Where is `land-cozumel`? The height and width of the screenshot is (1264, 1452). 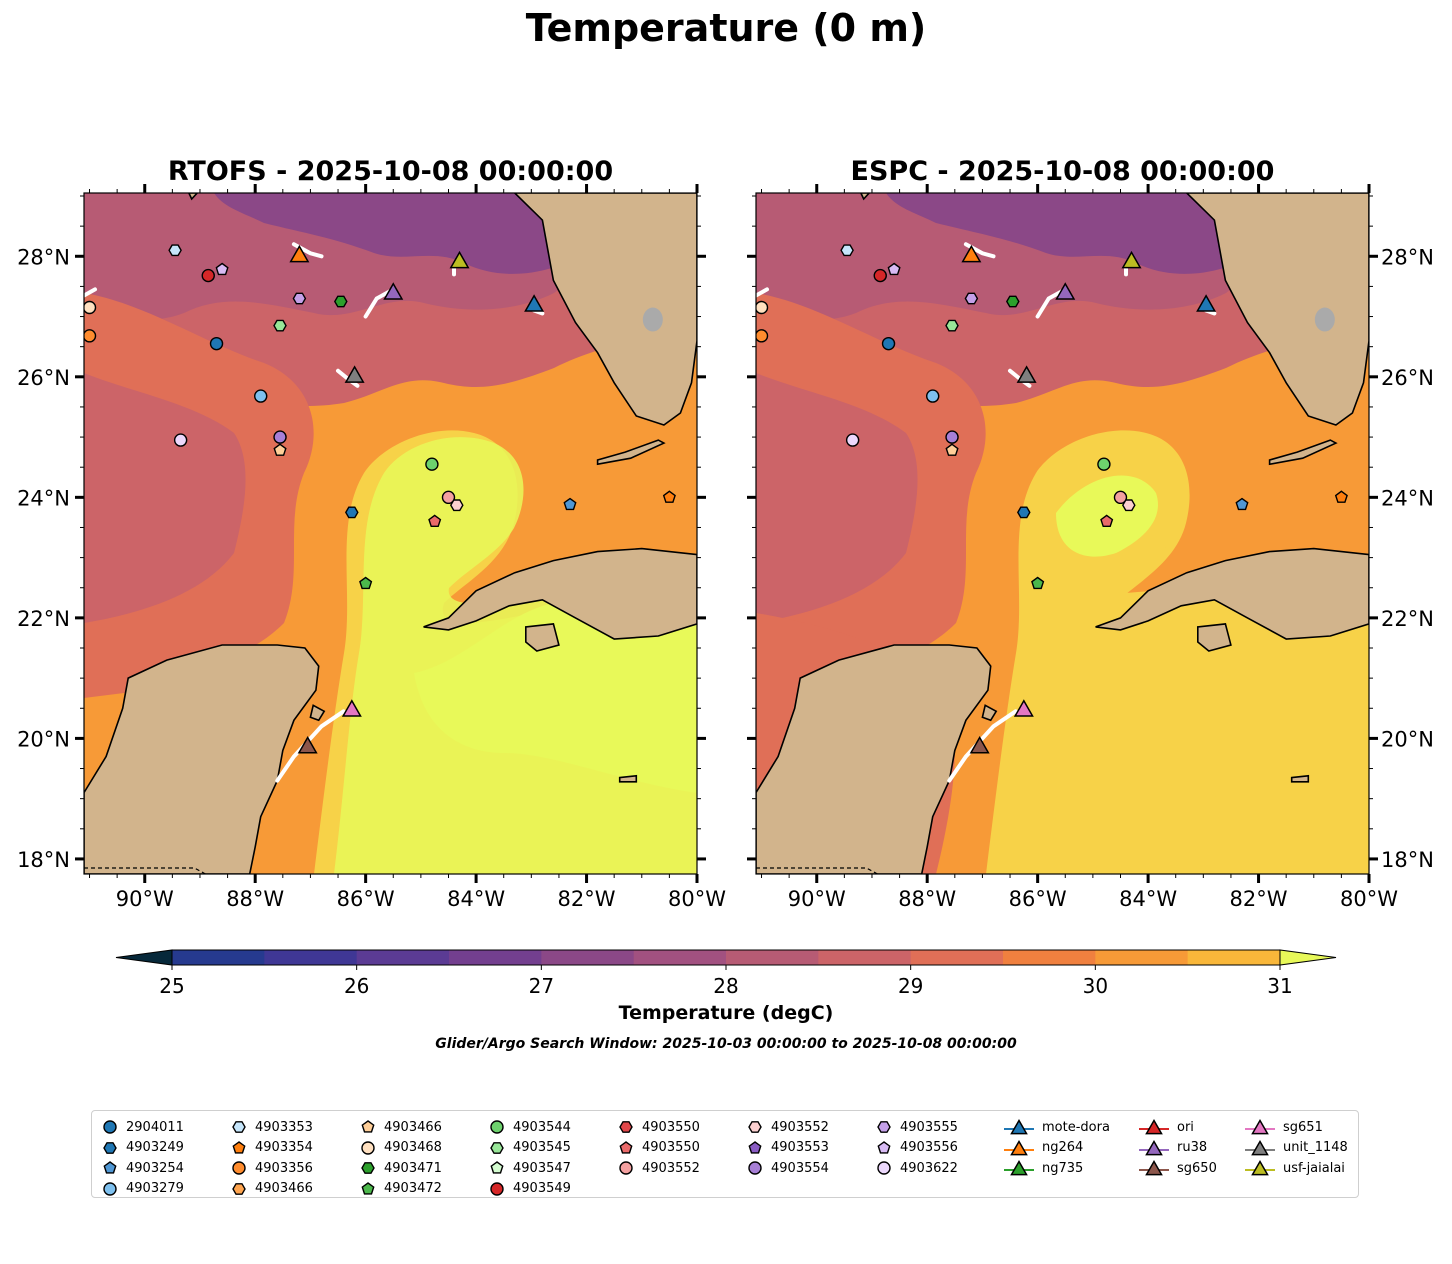 land-cozumel is located at coordinates (989, 713).